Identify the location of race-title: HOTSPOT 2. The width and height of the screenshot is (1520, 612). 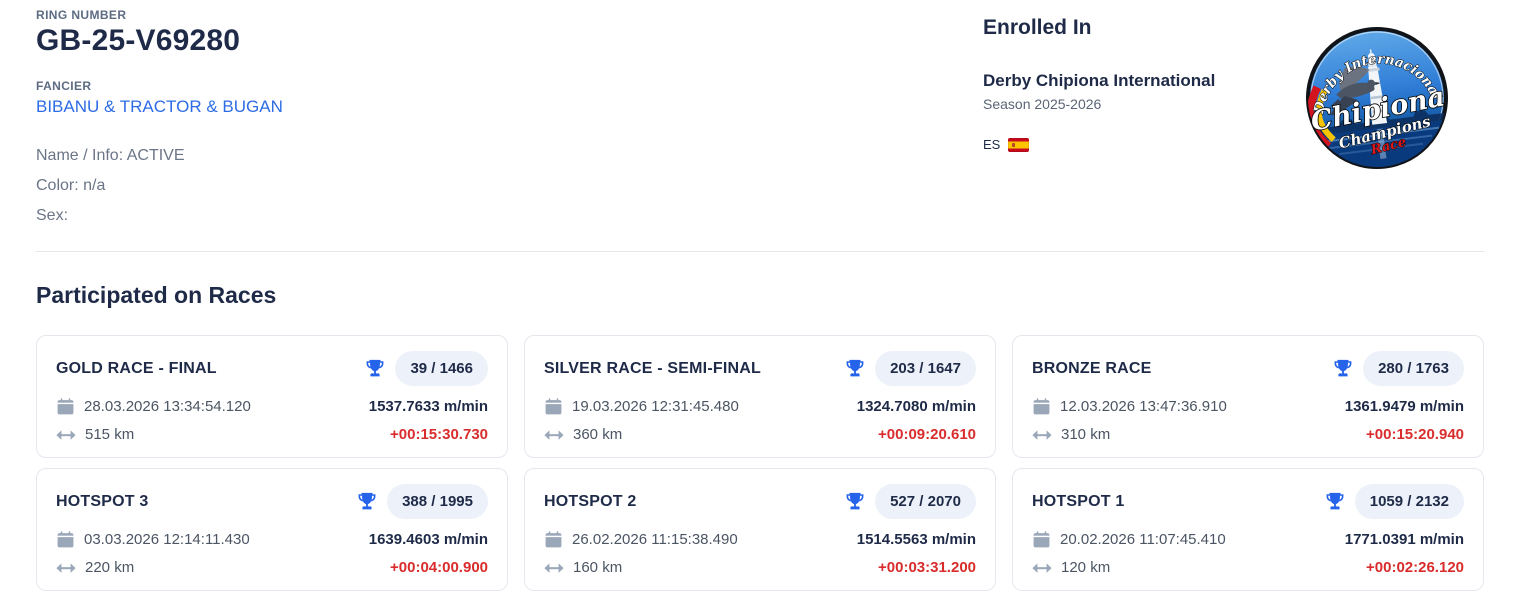
(590, 501).